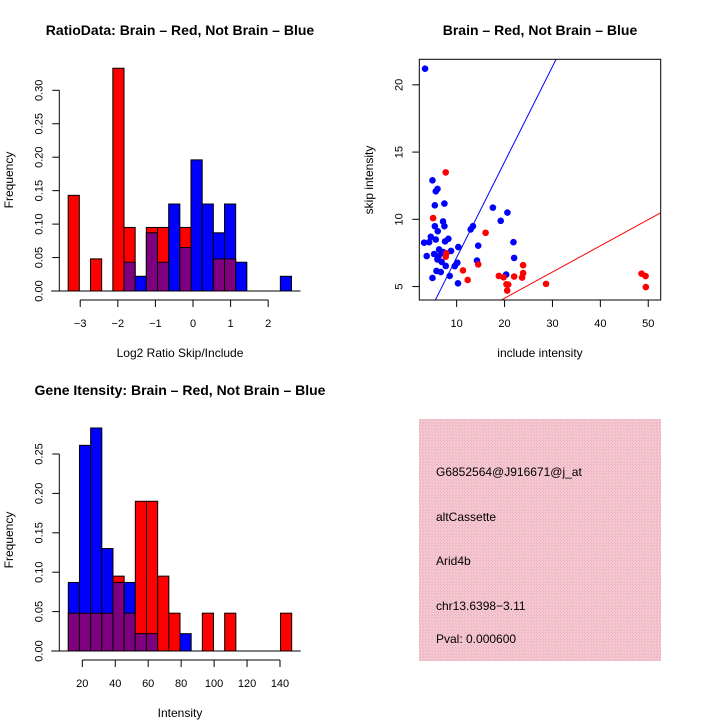 The image size is (720, 720). I want to click on gene-name: Arid4b, so click(453, 561).